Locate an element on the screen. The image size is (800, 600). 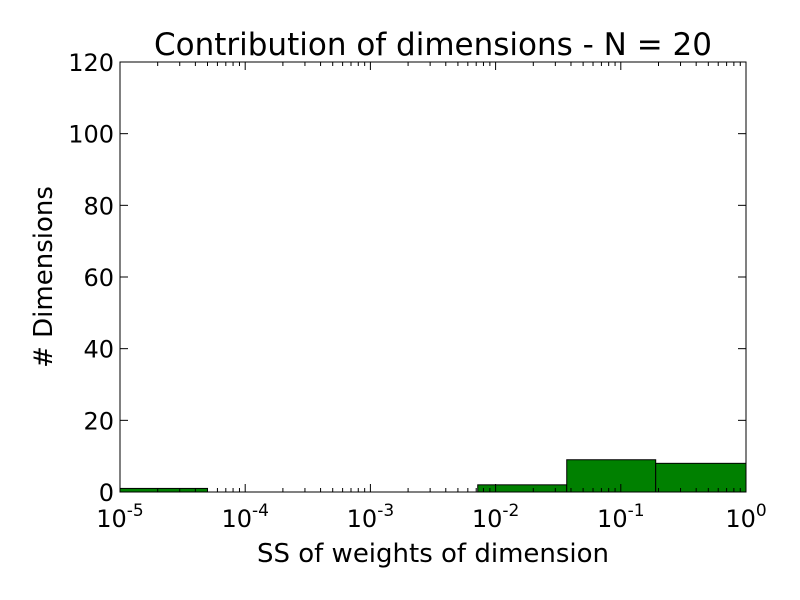
chart-title: Contribution of dimensions - N = 20 is located at coordinates (433, 45).